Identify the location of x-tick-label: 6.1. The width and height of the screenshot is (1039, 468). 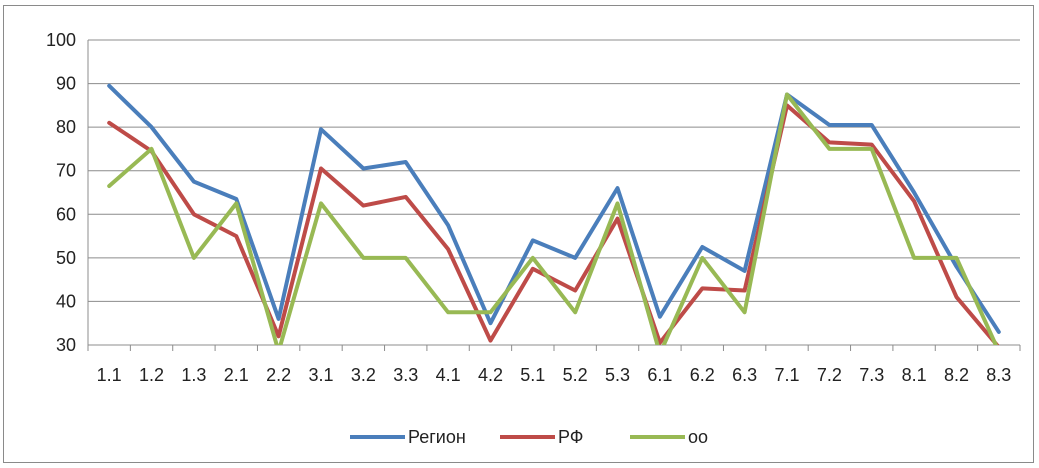
(659, 375).